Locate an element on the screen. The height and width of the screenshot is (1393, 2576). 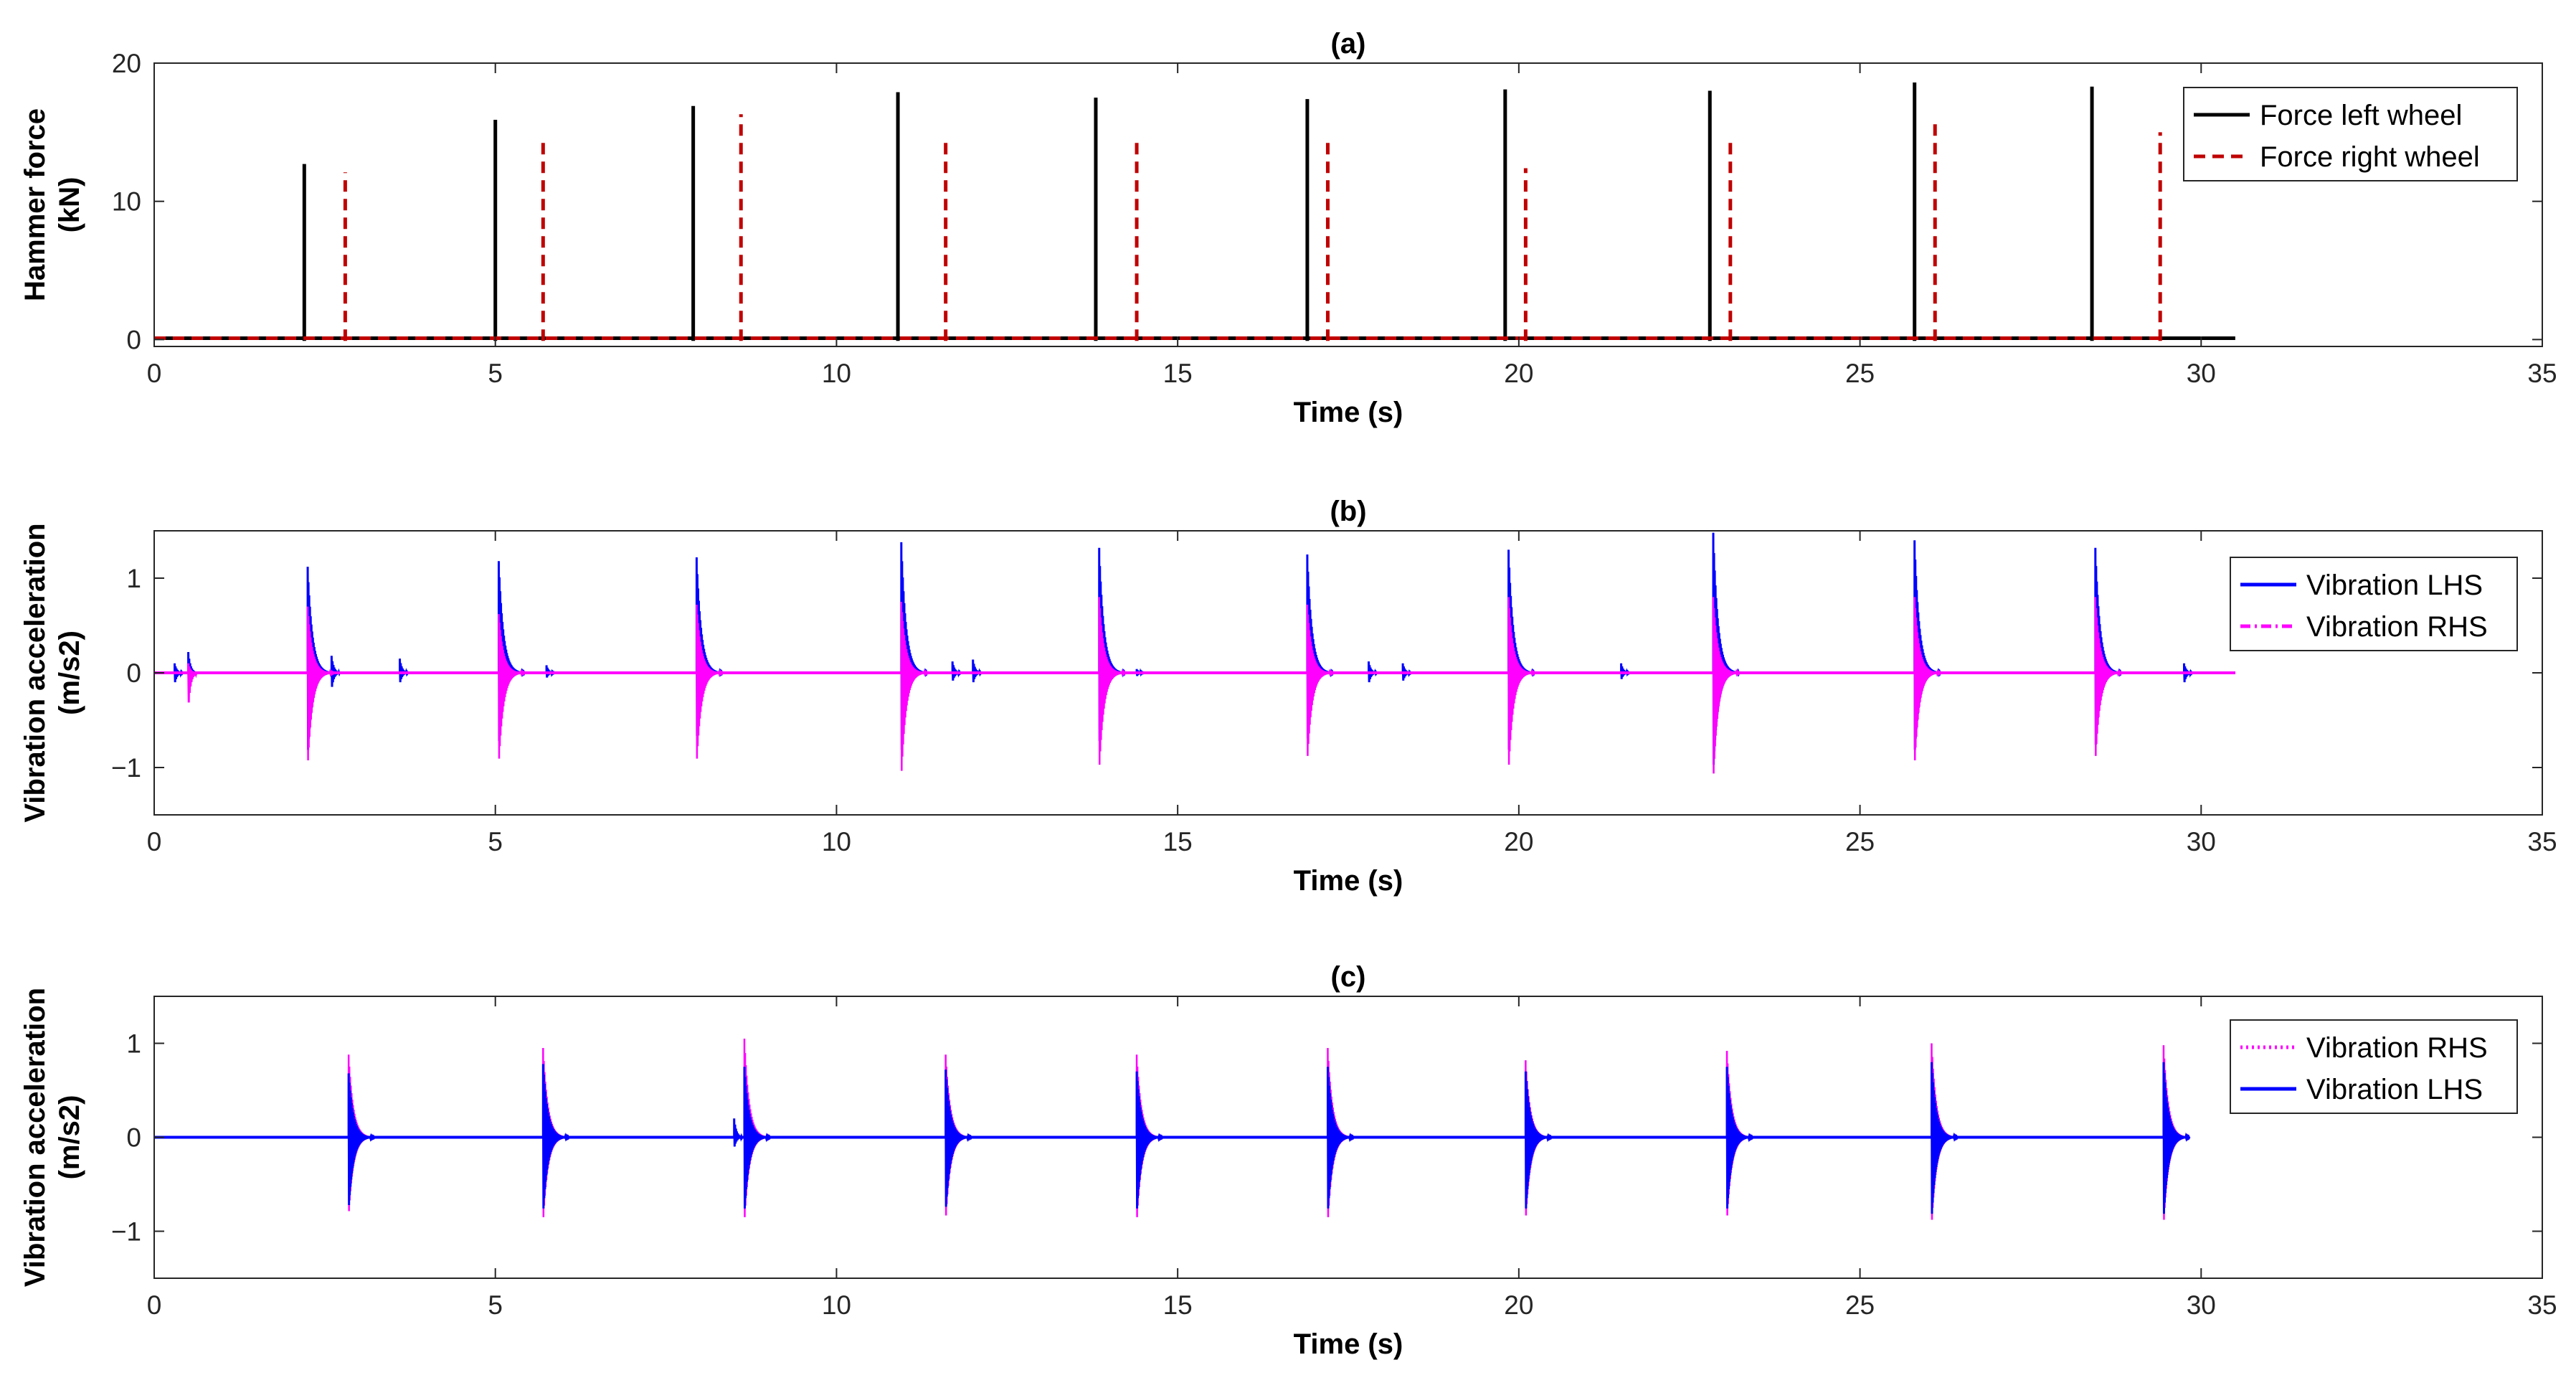
y-axis-label: Hammer force (kN) is located at coordinates (52, 204).